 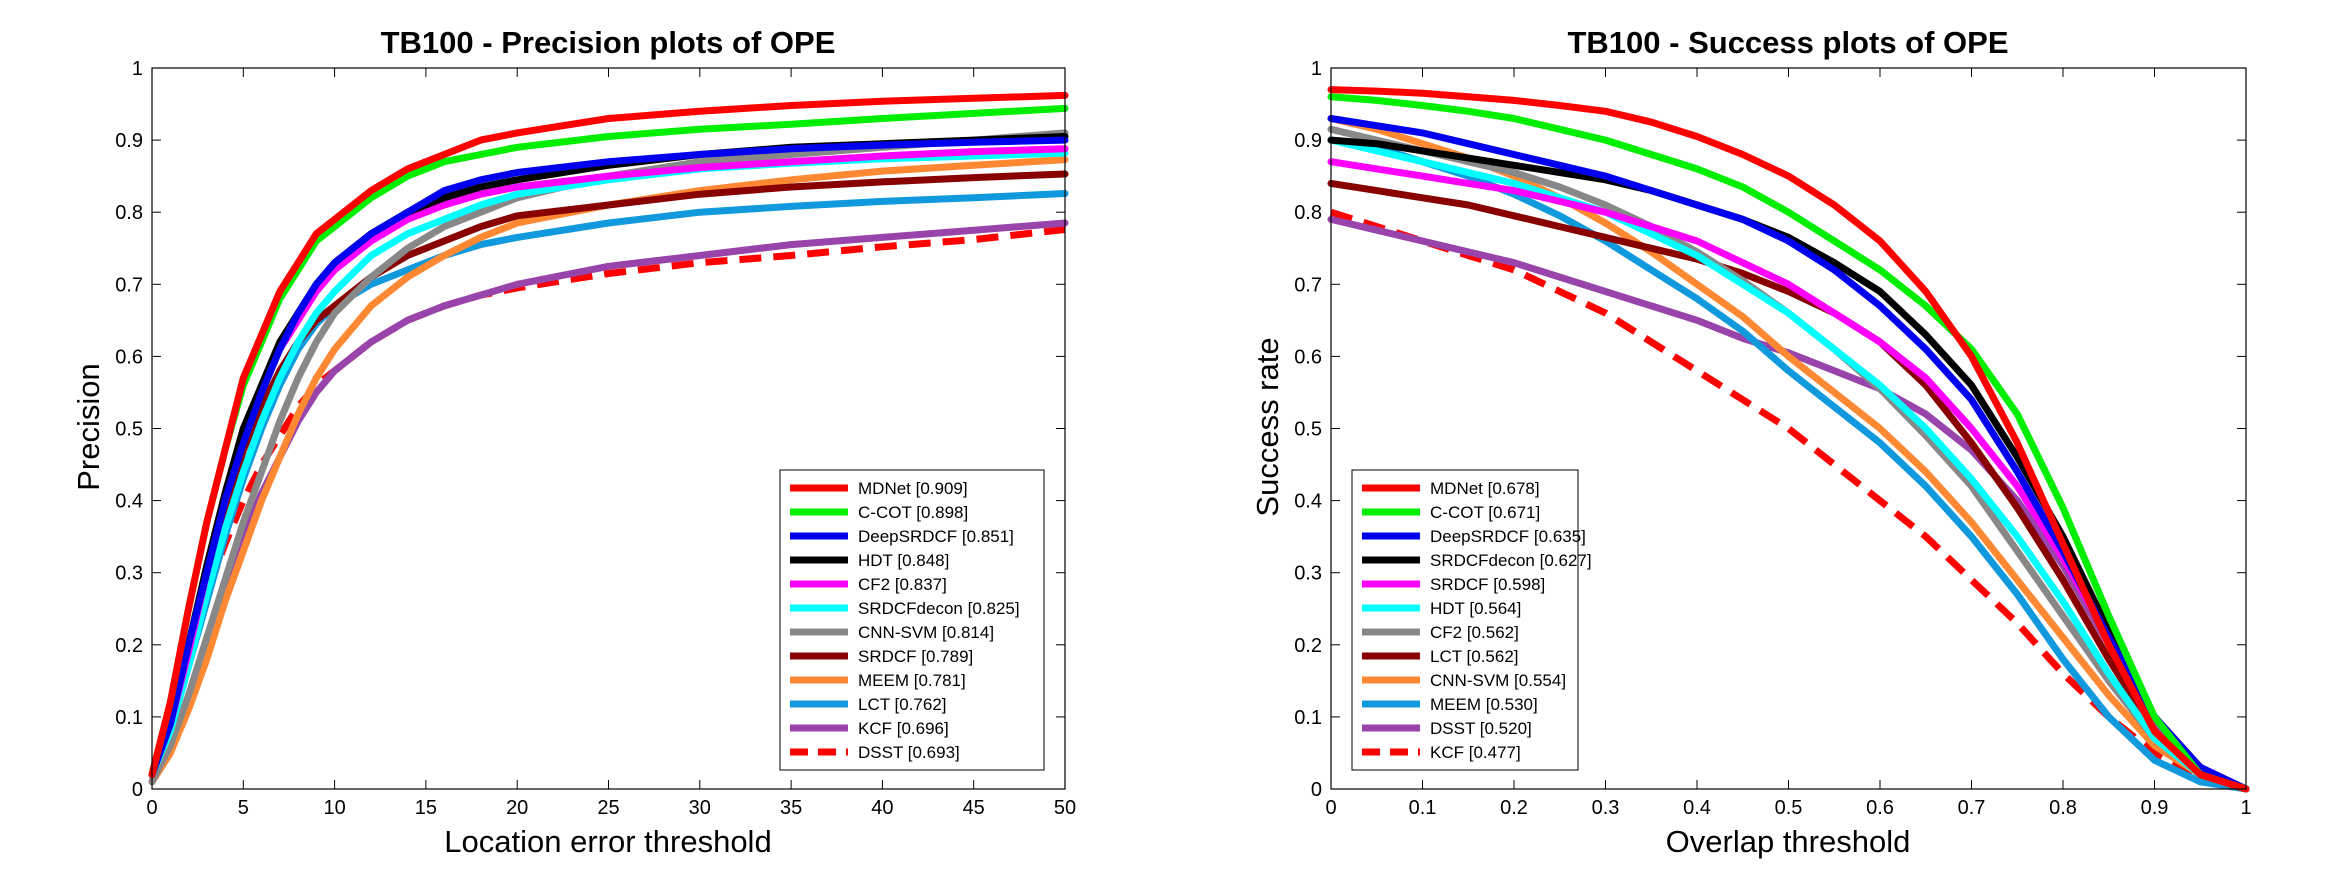 I want to click on success-chart-legend-label: LCT [0.562], so click(x=1474, y=656).